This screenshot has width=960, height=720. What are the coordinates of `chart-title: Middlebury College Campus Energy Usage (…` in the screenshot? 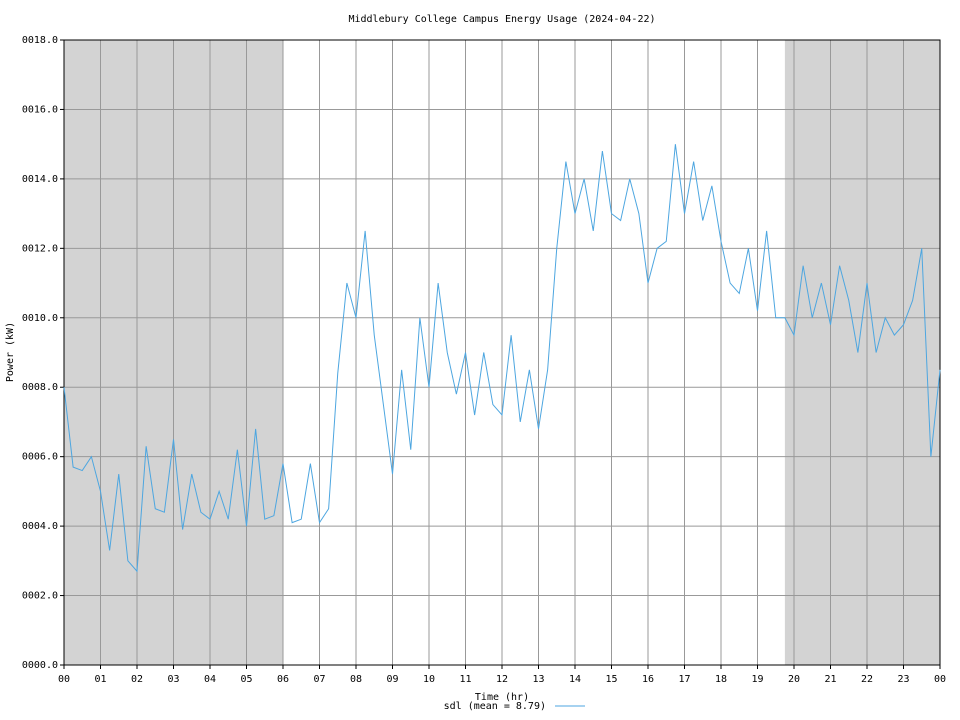 It's located at (501, 19).